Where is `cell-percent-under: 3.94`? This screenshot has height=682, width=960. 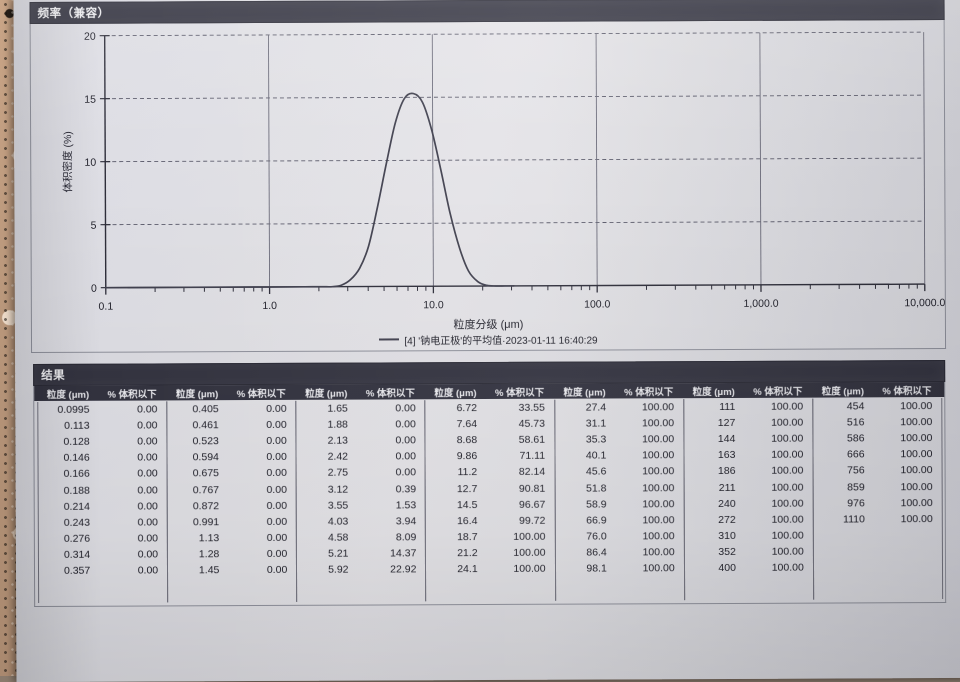
cell-percent-under: 3.94 is located at coordinates (391, 521).